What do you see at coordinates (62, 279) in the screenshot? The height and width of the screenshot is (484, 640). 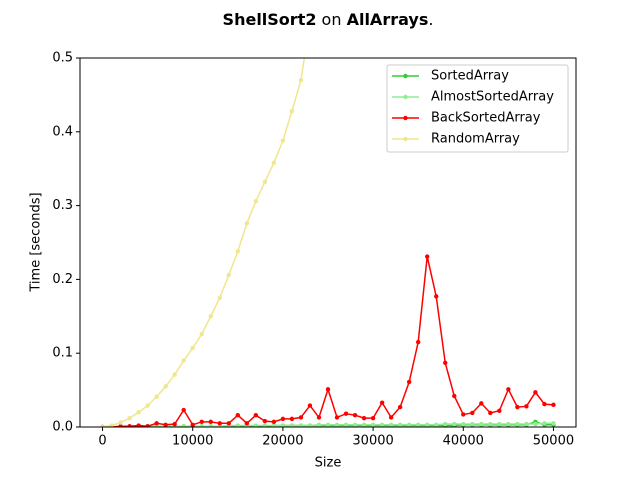 I see `y-tick-label: 0.2` at bounding box center [62, 279].